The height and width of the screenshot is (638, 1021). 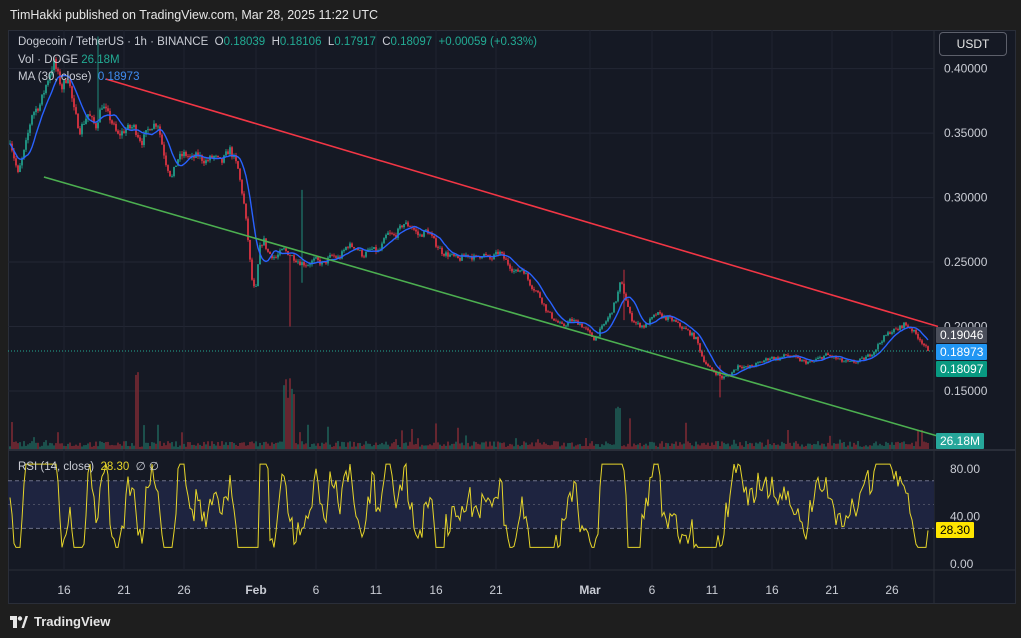 I want to click on ma-label: MA (30, close), so click(x=55, y=77).